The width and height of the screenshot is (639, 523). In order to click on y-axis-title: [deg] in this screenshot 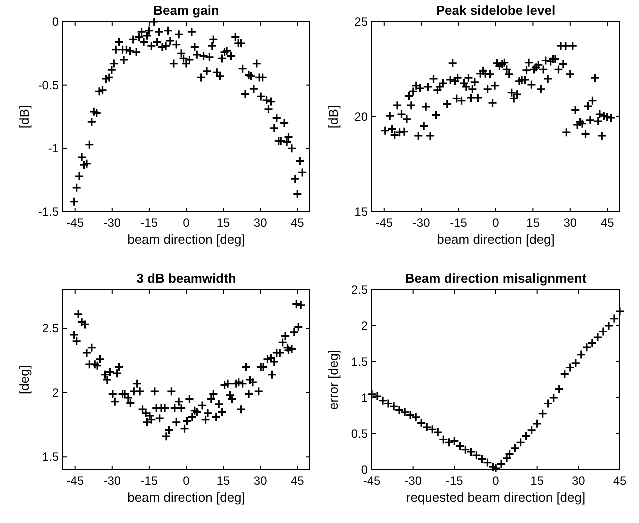, I will do `click(24, 380)`.